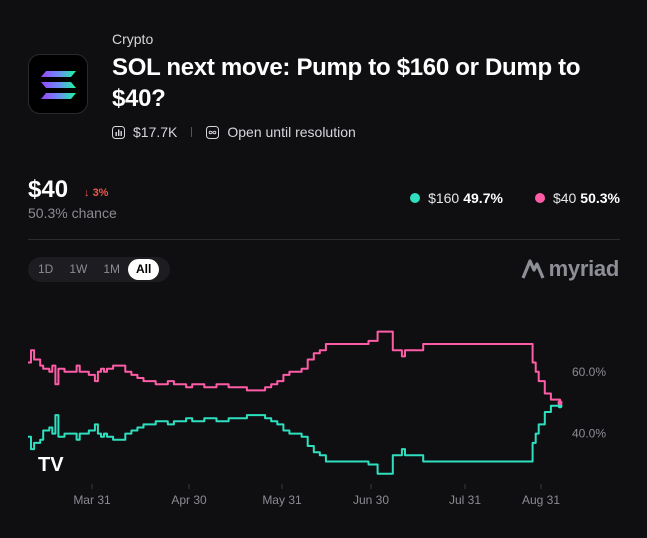  Describe the element at coordinates (92, 500) in the screenshot. I see `x-tick-label: Mar 31` at that location.